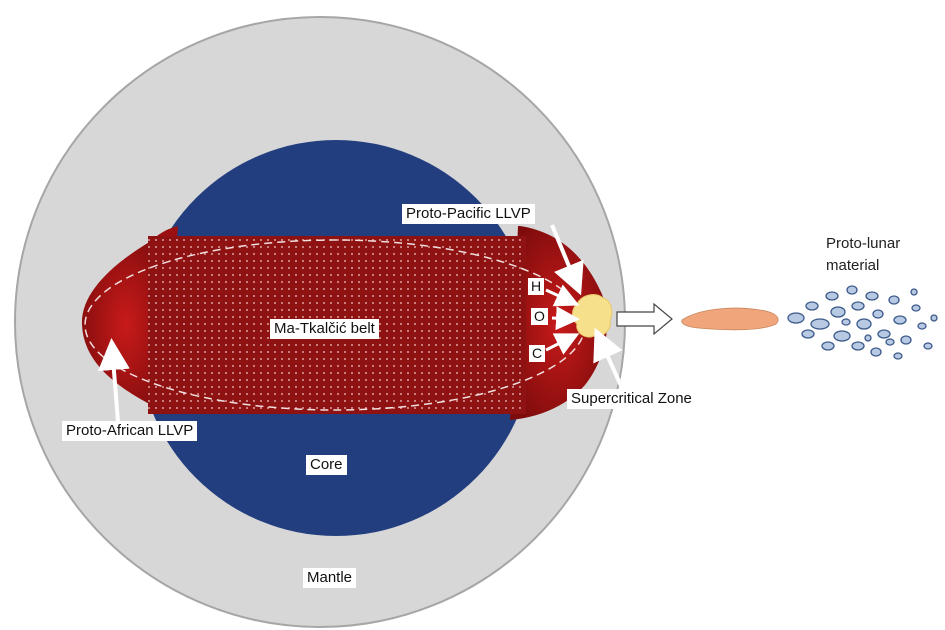 This screenshot has width=945, height=630. I want to click on label-core: Core, so click(326, 465).